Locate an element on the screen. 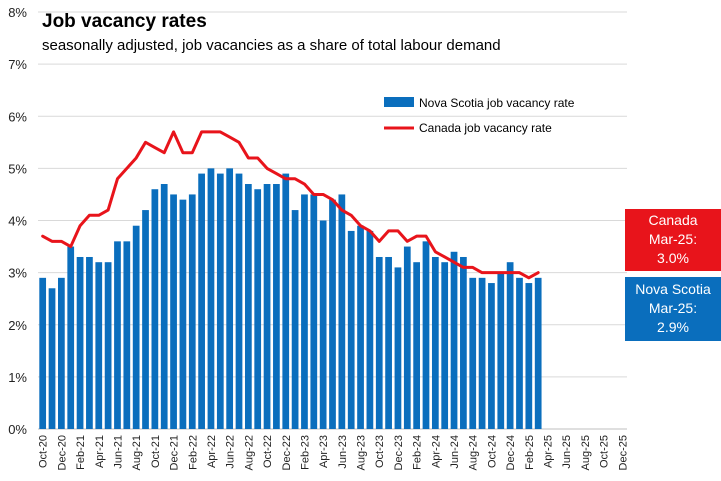 The width and height of the screenshot is (721, 481). x-tick-label: Jun-24 is located at coordinates (455, 452).